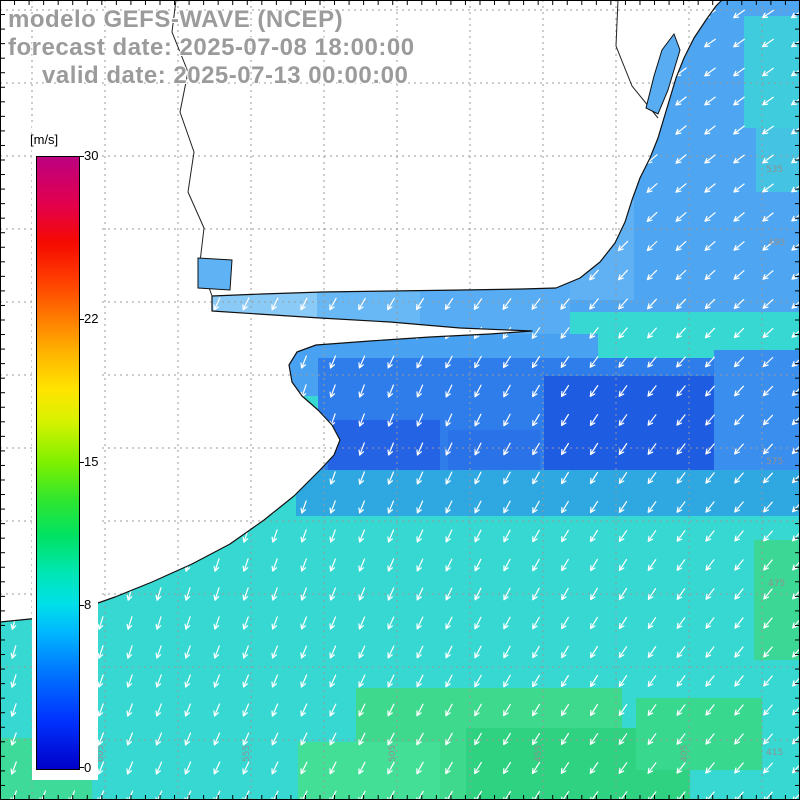 The height and width of the screenshot is (800, 800). What do you see at coordinates (225, 75) in the screenshot?
I see `valid-date-line: valid date: 2025-07-13 00:00:00` at bounding box center [225, 75].